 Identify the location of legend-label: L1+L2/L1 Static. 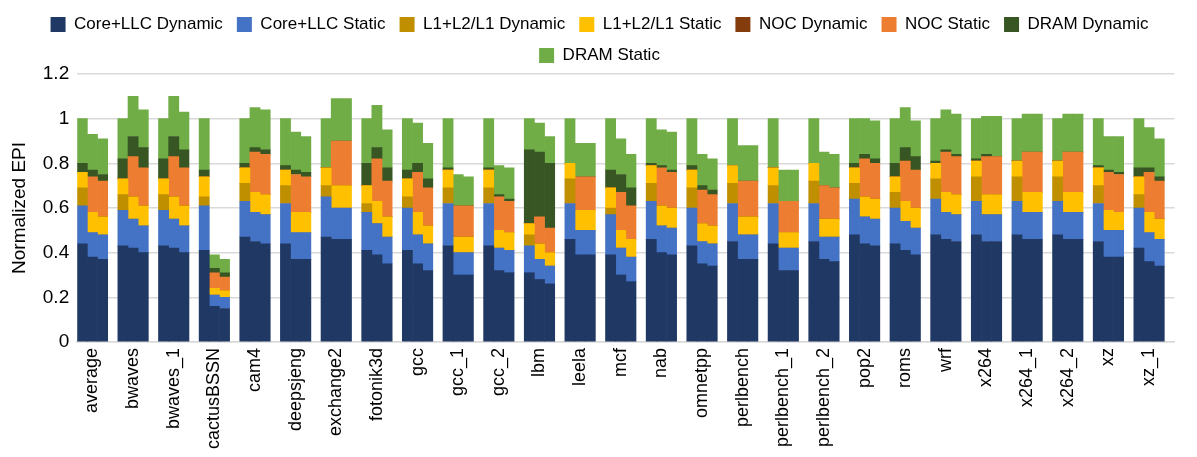
(662, 24).